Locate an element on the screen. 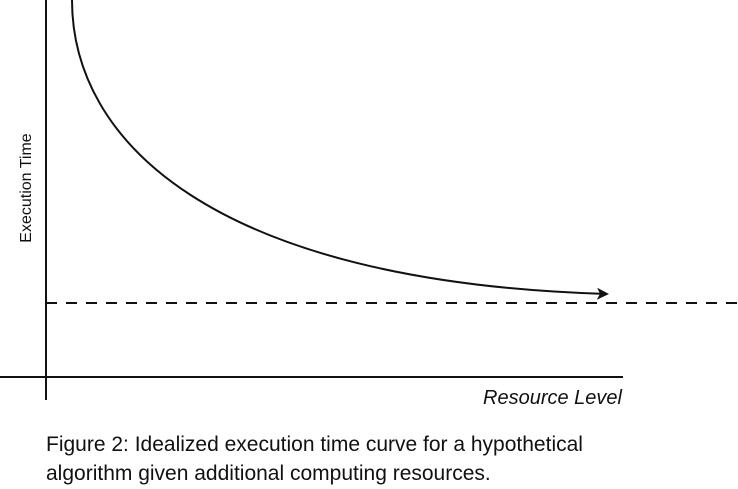 The width and height of the screenshot is (738, 489). y-axis-label: Execution Time is located at coordinates (26, 187).